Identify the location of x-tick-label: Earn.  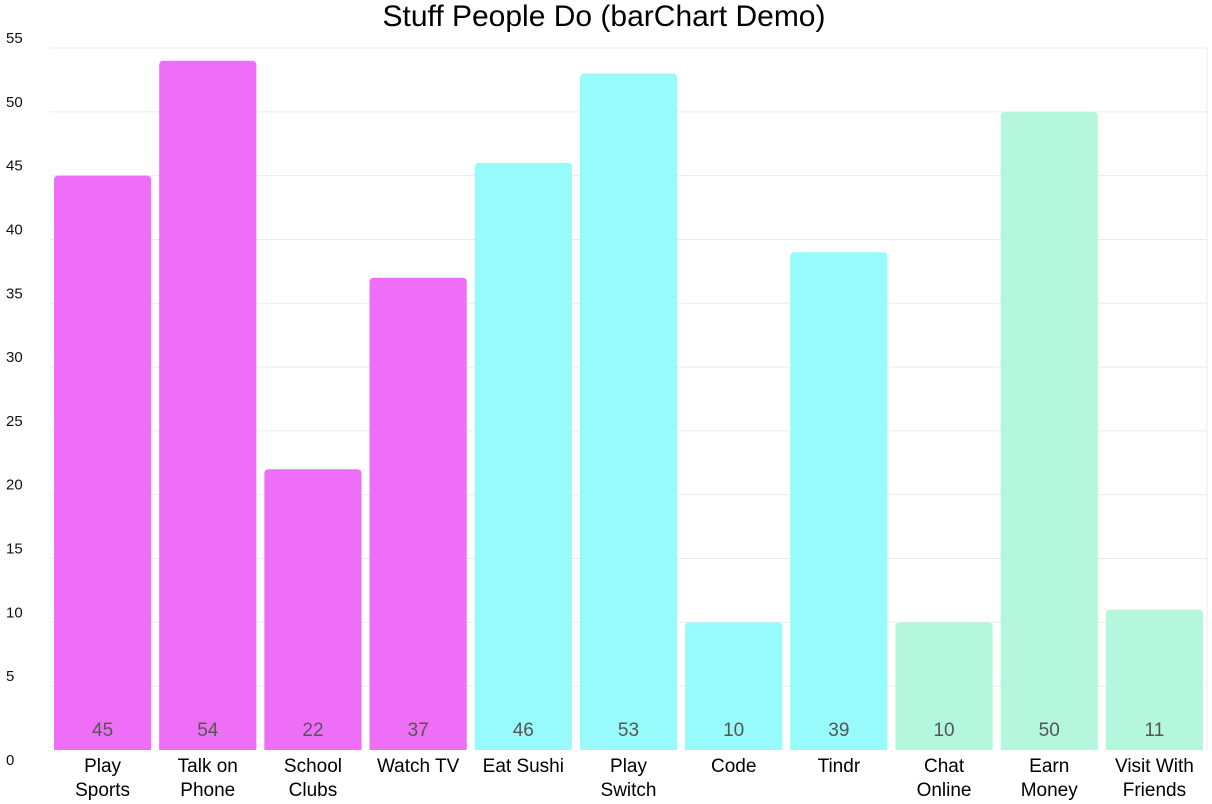
(1049, 766).